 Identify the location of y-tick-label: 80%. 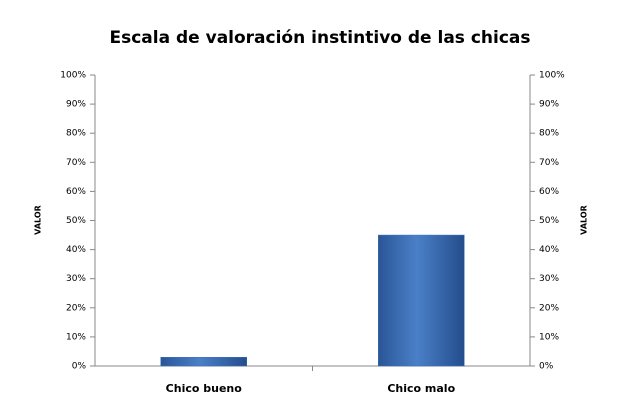
(76, 134).